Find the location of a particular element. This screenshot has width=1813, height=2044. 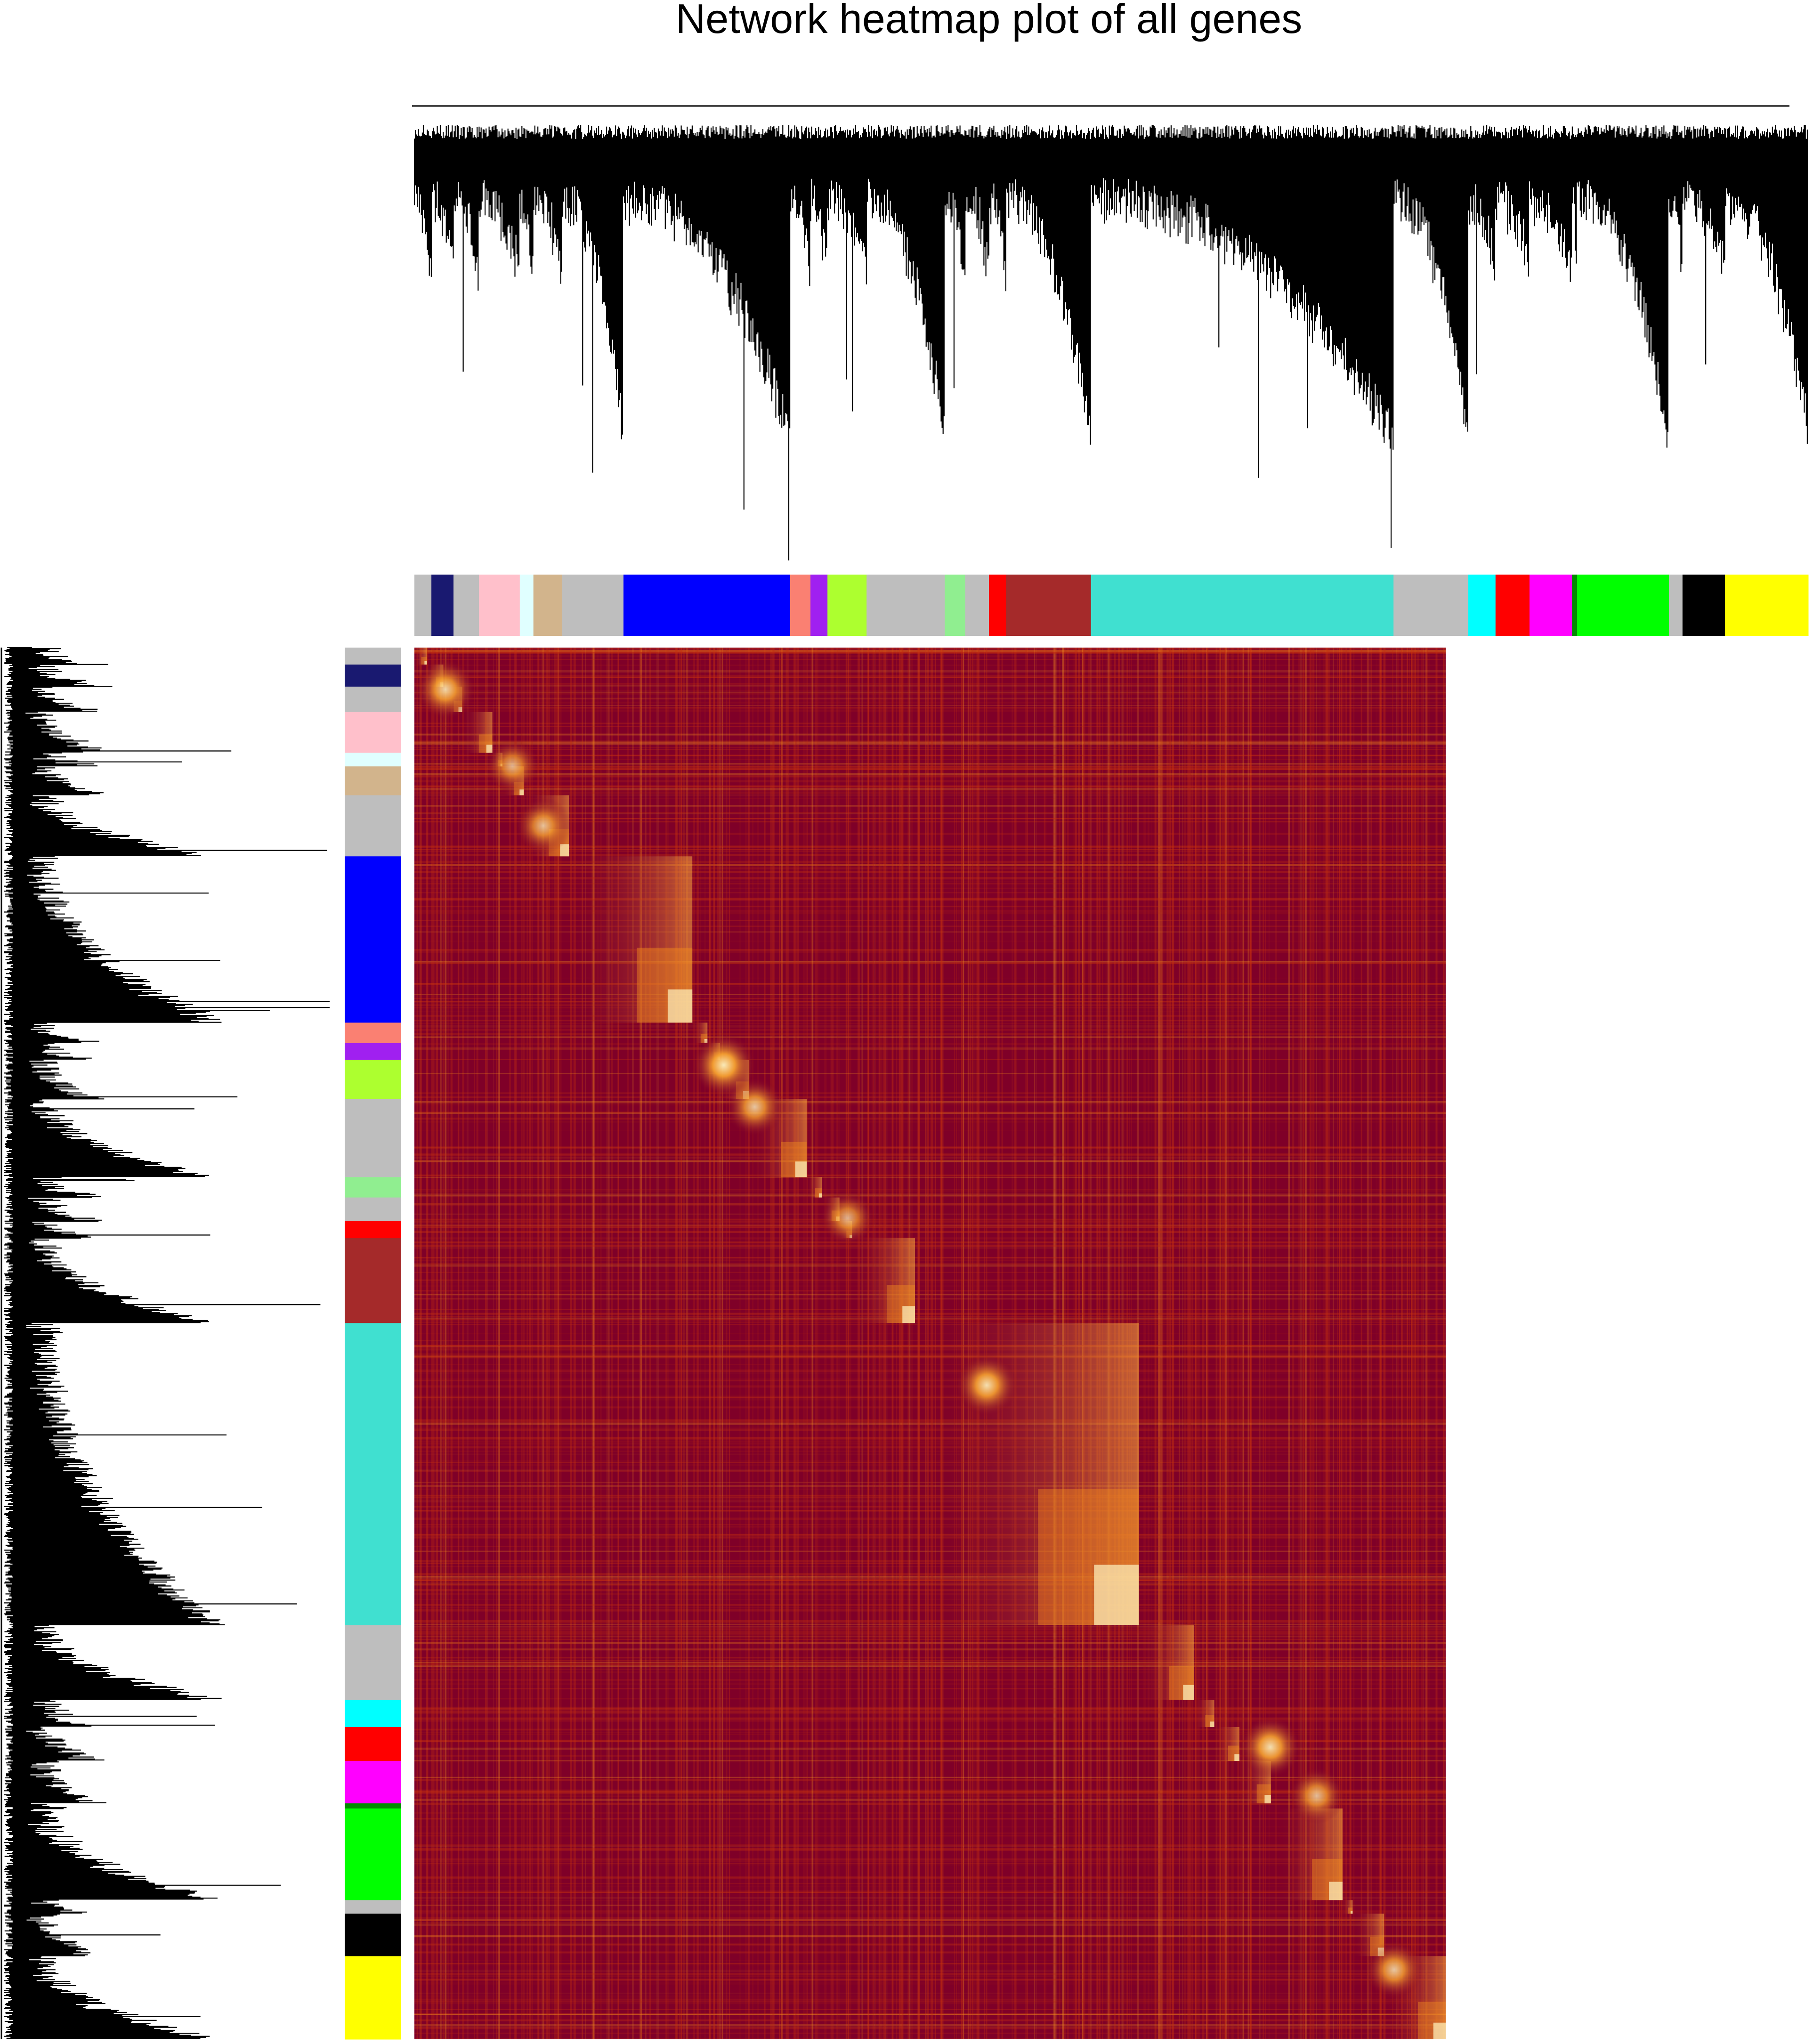

heatmap-hotspot is located at coordinates (1271, 1747).